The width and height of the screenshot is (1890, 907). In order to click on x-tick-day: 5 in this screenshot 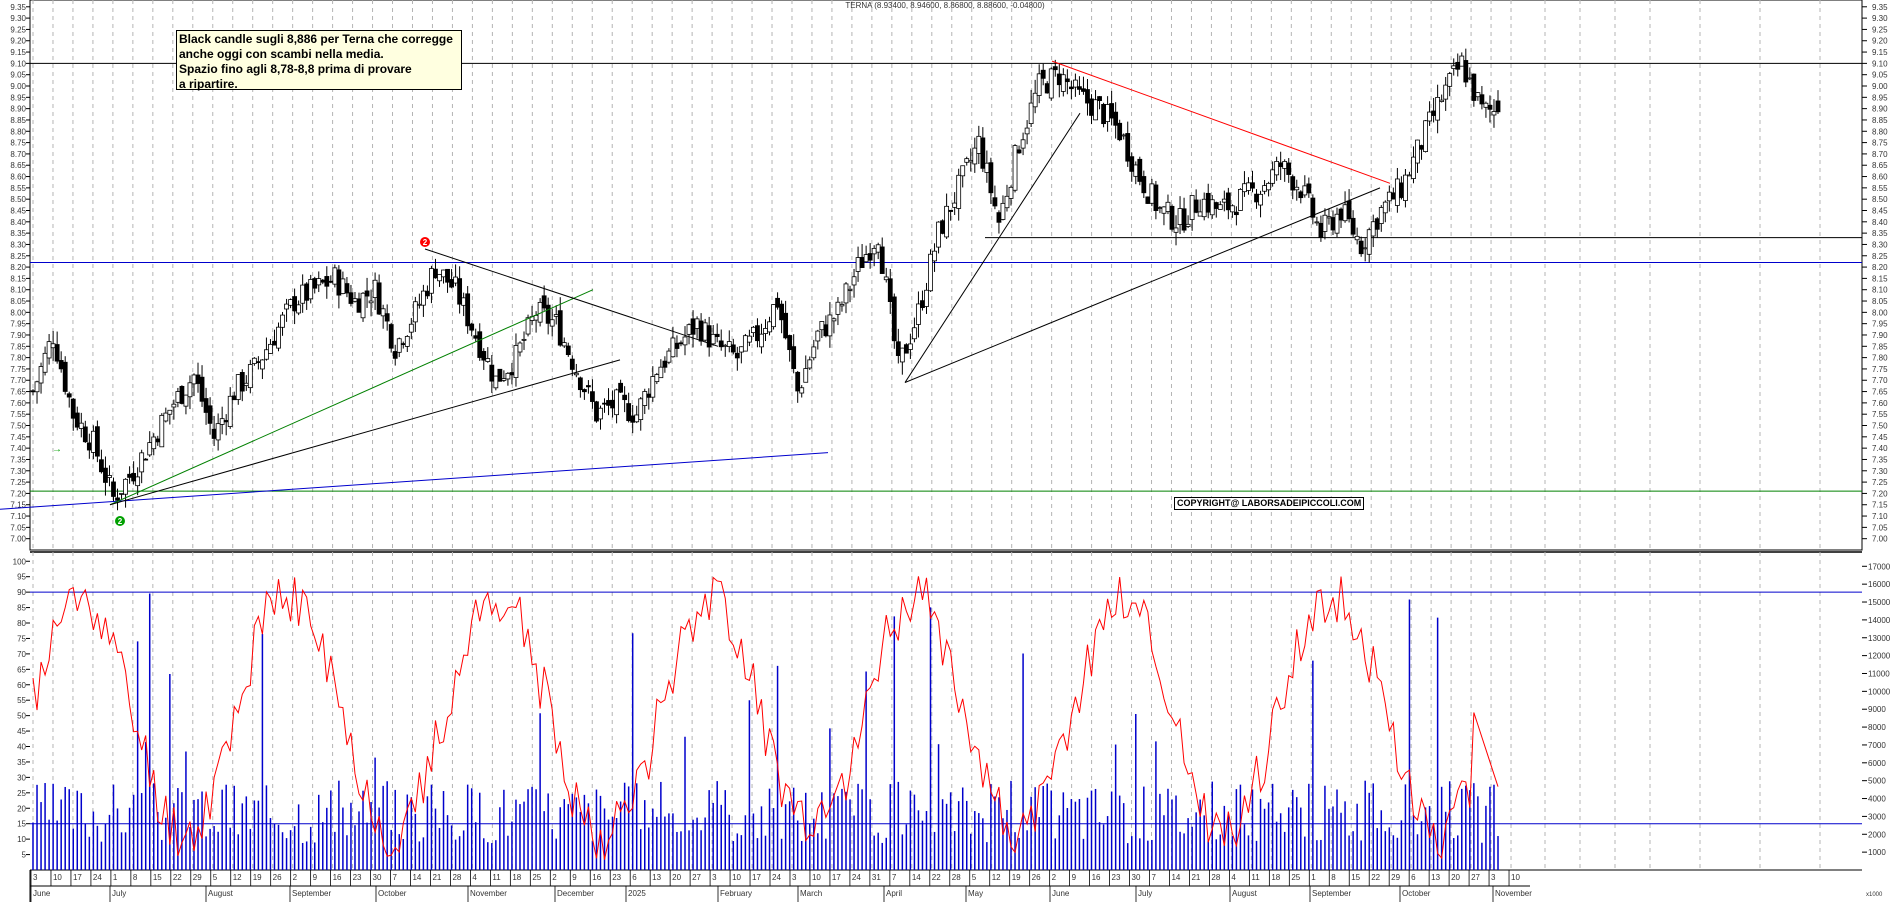, I will do `click(215, 877)`.